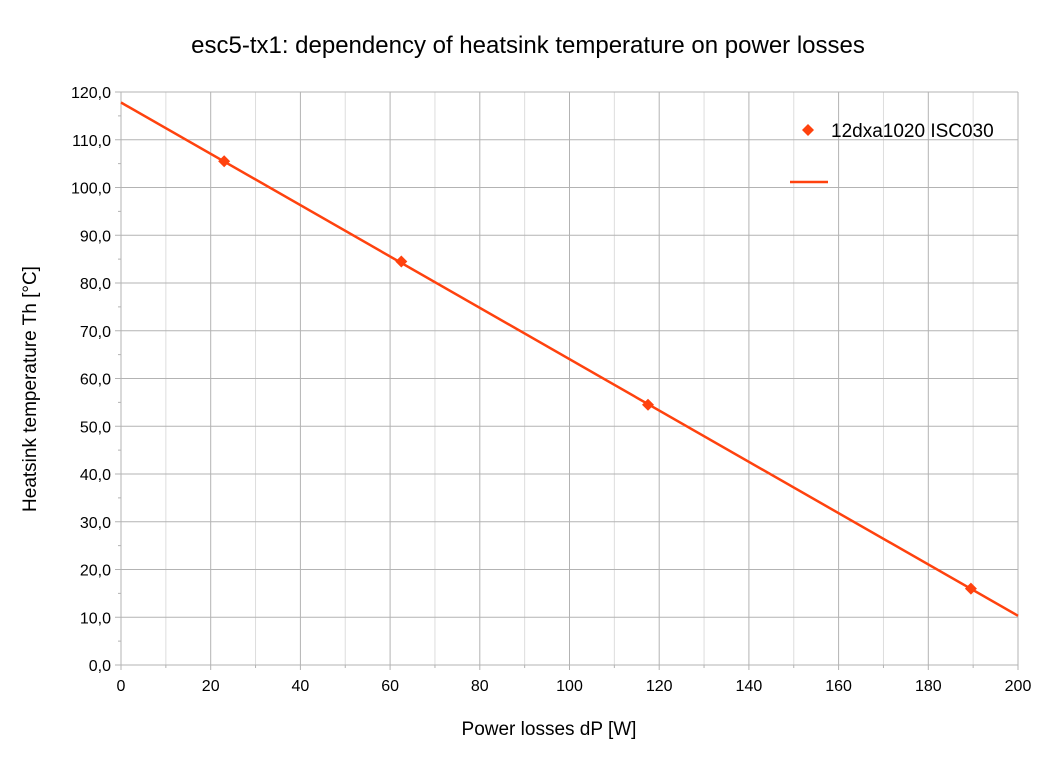 Image resolution: width=1057 pixels, height=757 pixels. I want to click on y-tick-label: 30,0, so click(95, 523).